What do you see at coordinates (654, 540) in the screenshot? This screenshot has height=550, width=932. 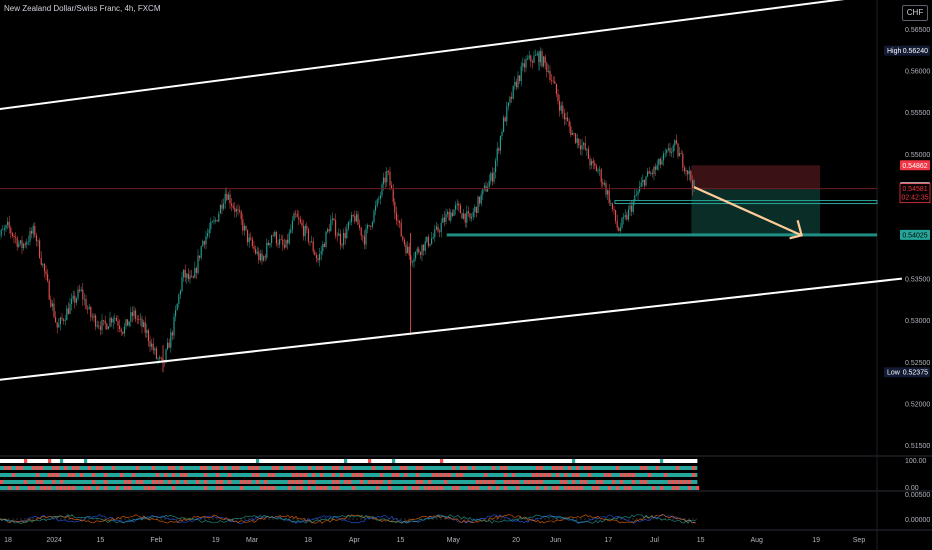 I see `time-tick-label: Jul` at bounding box center [654, 540].